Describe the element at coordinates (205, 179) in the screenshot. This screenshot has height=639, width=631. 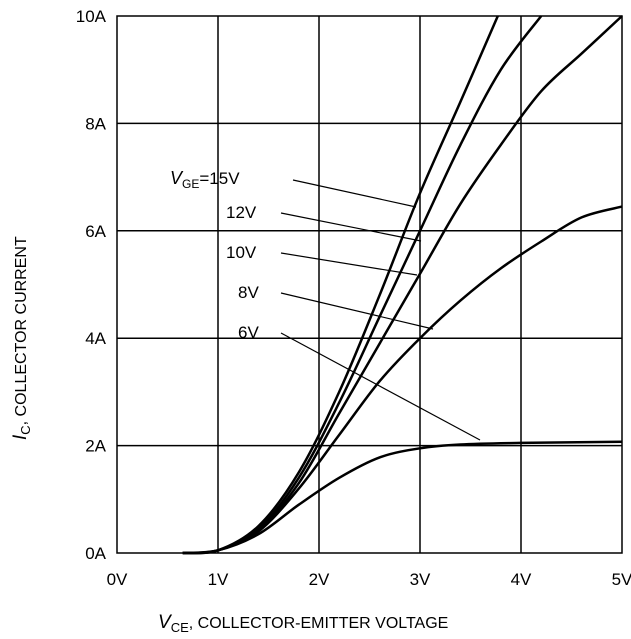
I see `vge-label: VGE=15V` at that location.